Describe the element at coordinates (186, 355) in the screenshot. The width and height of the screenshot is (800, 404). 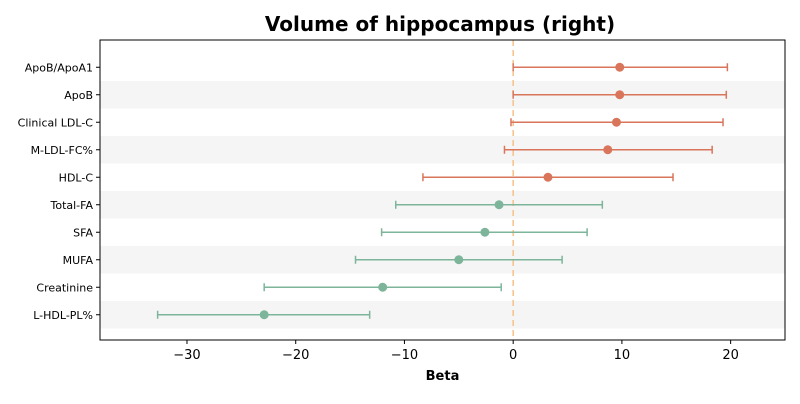
I see `x-tick-label: −30` at that location.